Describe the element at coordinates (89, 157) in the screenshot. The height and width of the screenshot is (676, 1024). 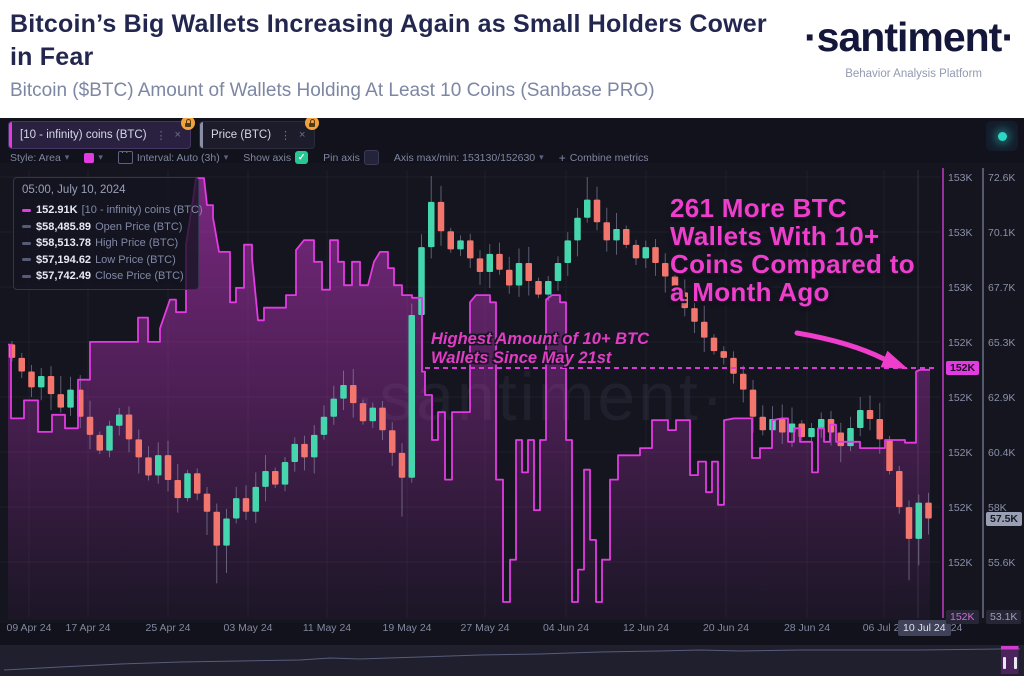
I see `metric-color-swatch` at that location.